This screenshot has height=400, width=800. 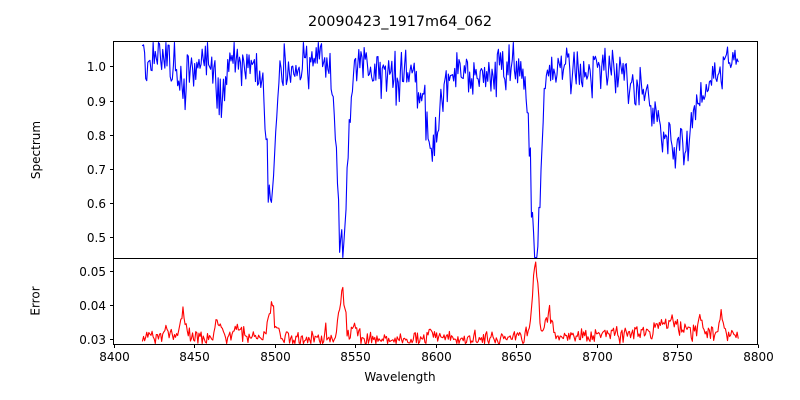 I want to click on wavelength-tick-label: 8800, so click(x=758, y=357).